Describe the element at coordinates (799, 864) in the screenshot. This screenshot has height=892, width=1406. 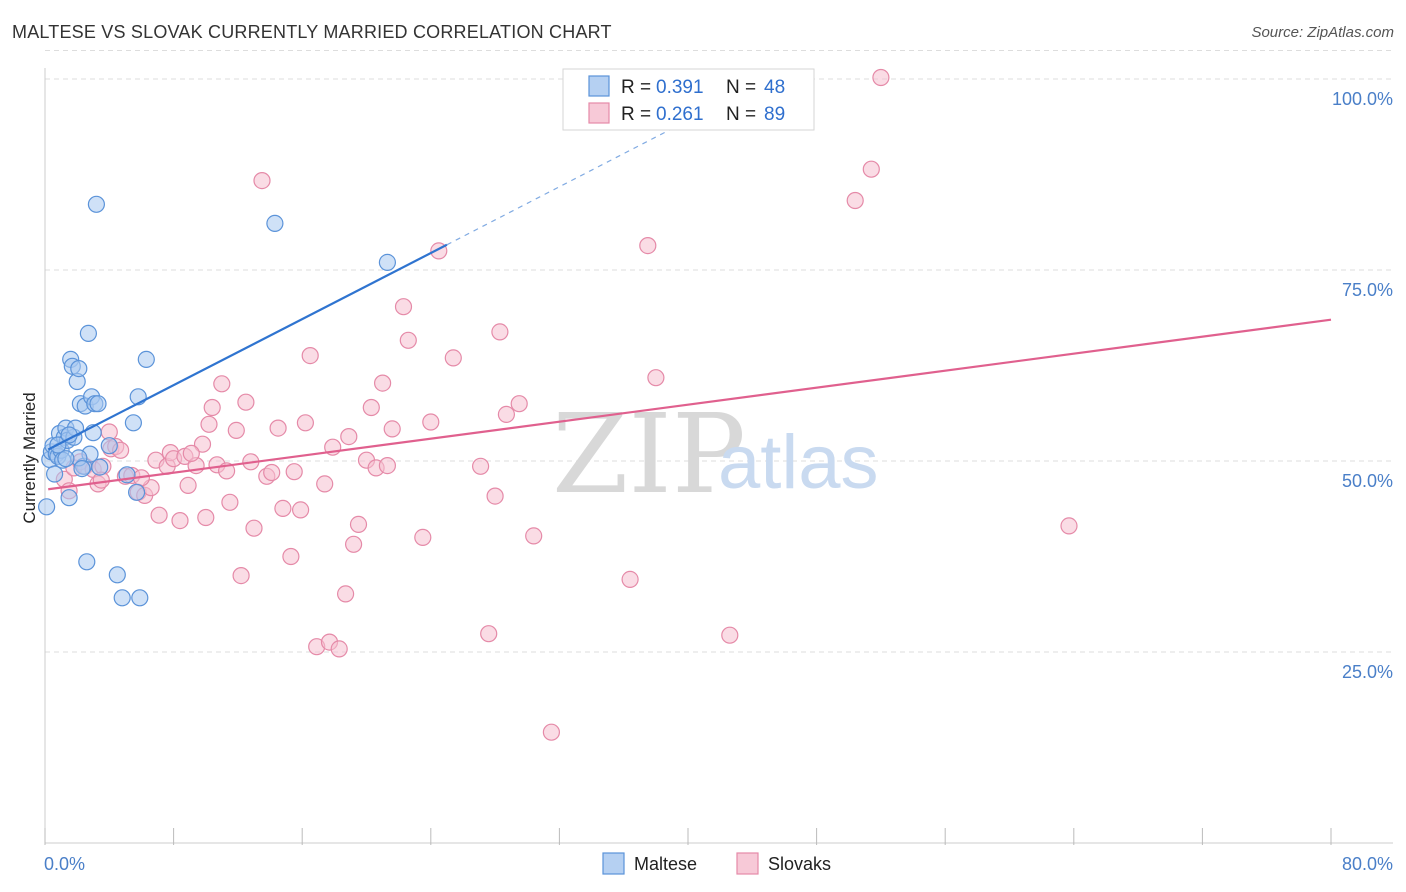
I see `bottom-legend-slovak: Slovaks` at that location.